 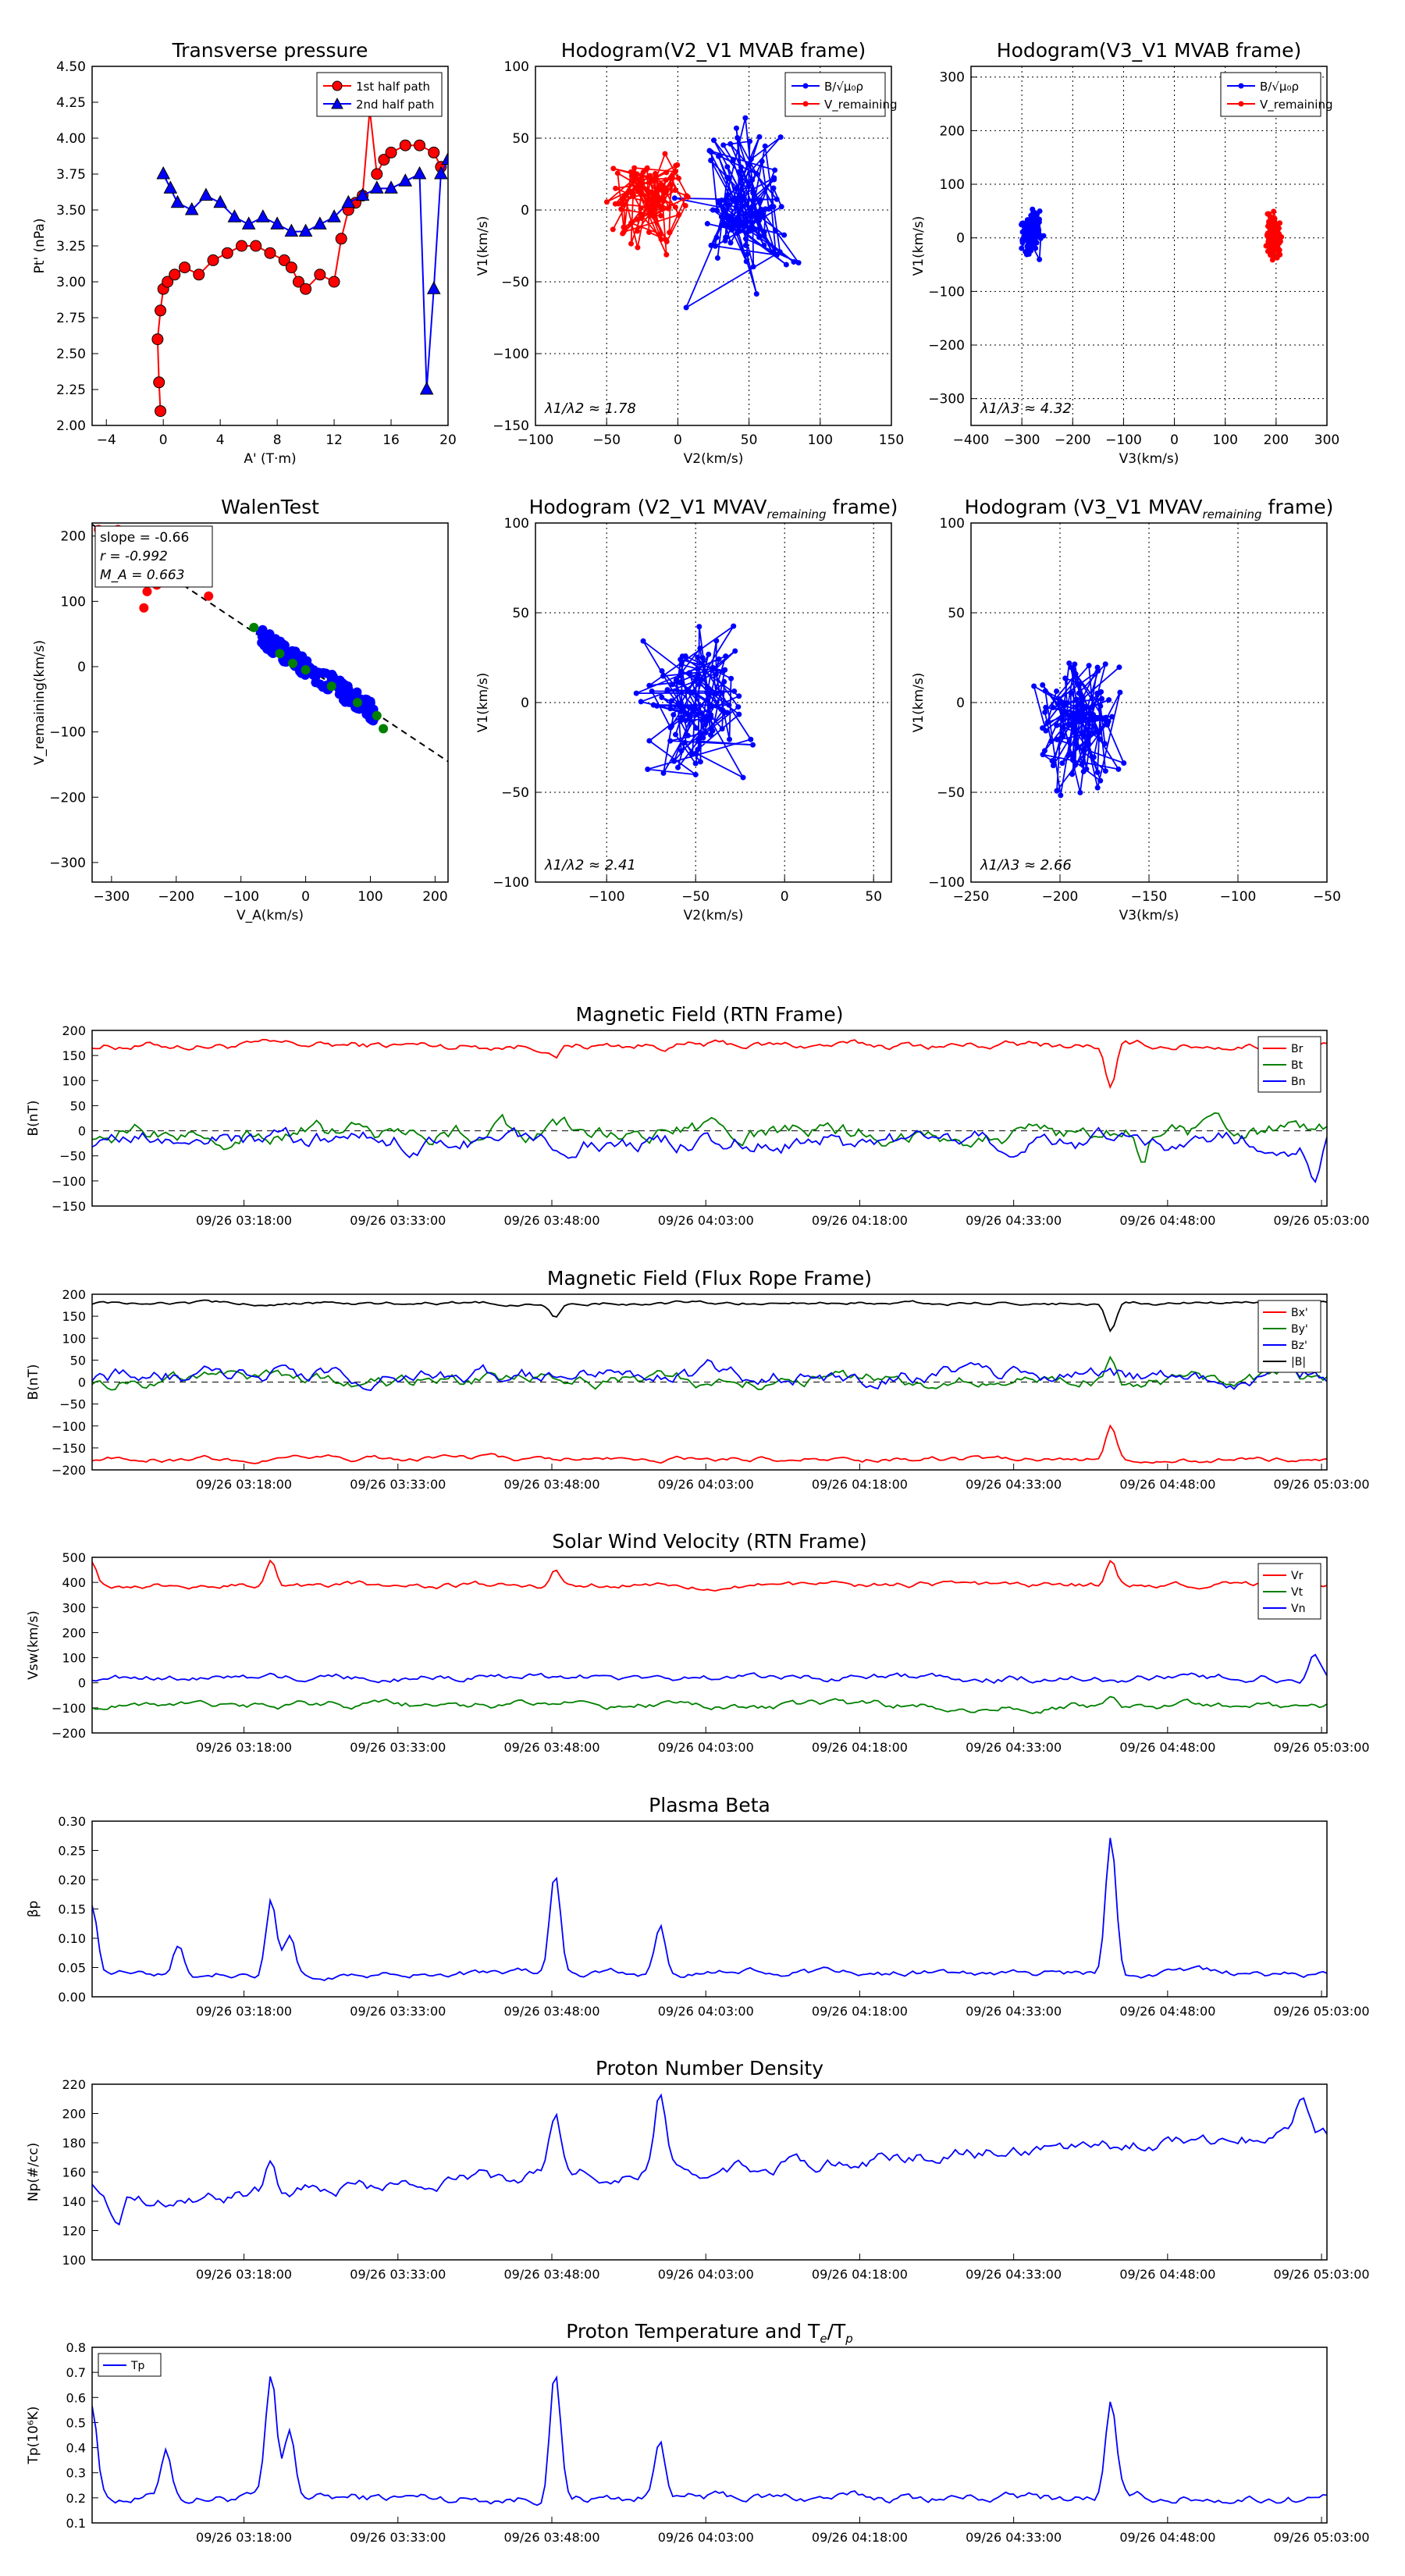 I want to click on x-tick-label: 200, so click(x=435, y=897).